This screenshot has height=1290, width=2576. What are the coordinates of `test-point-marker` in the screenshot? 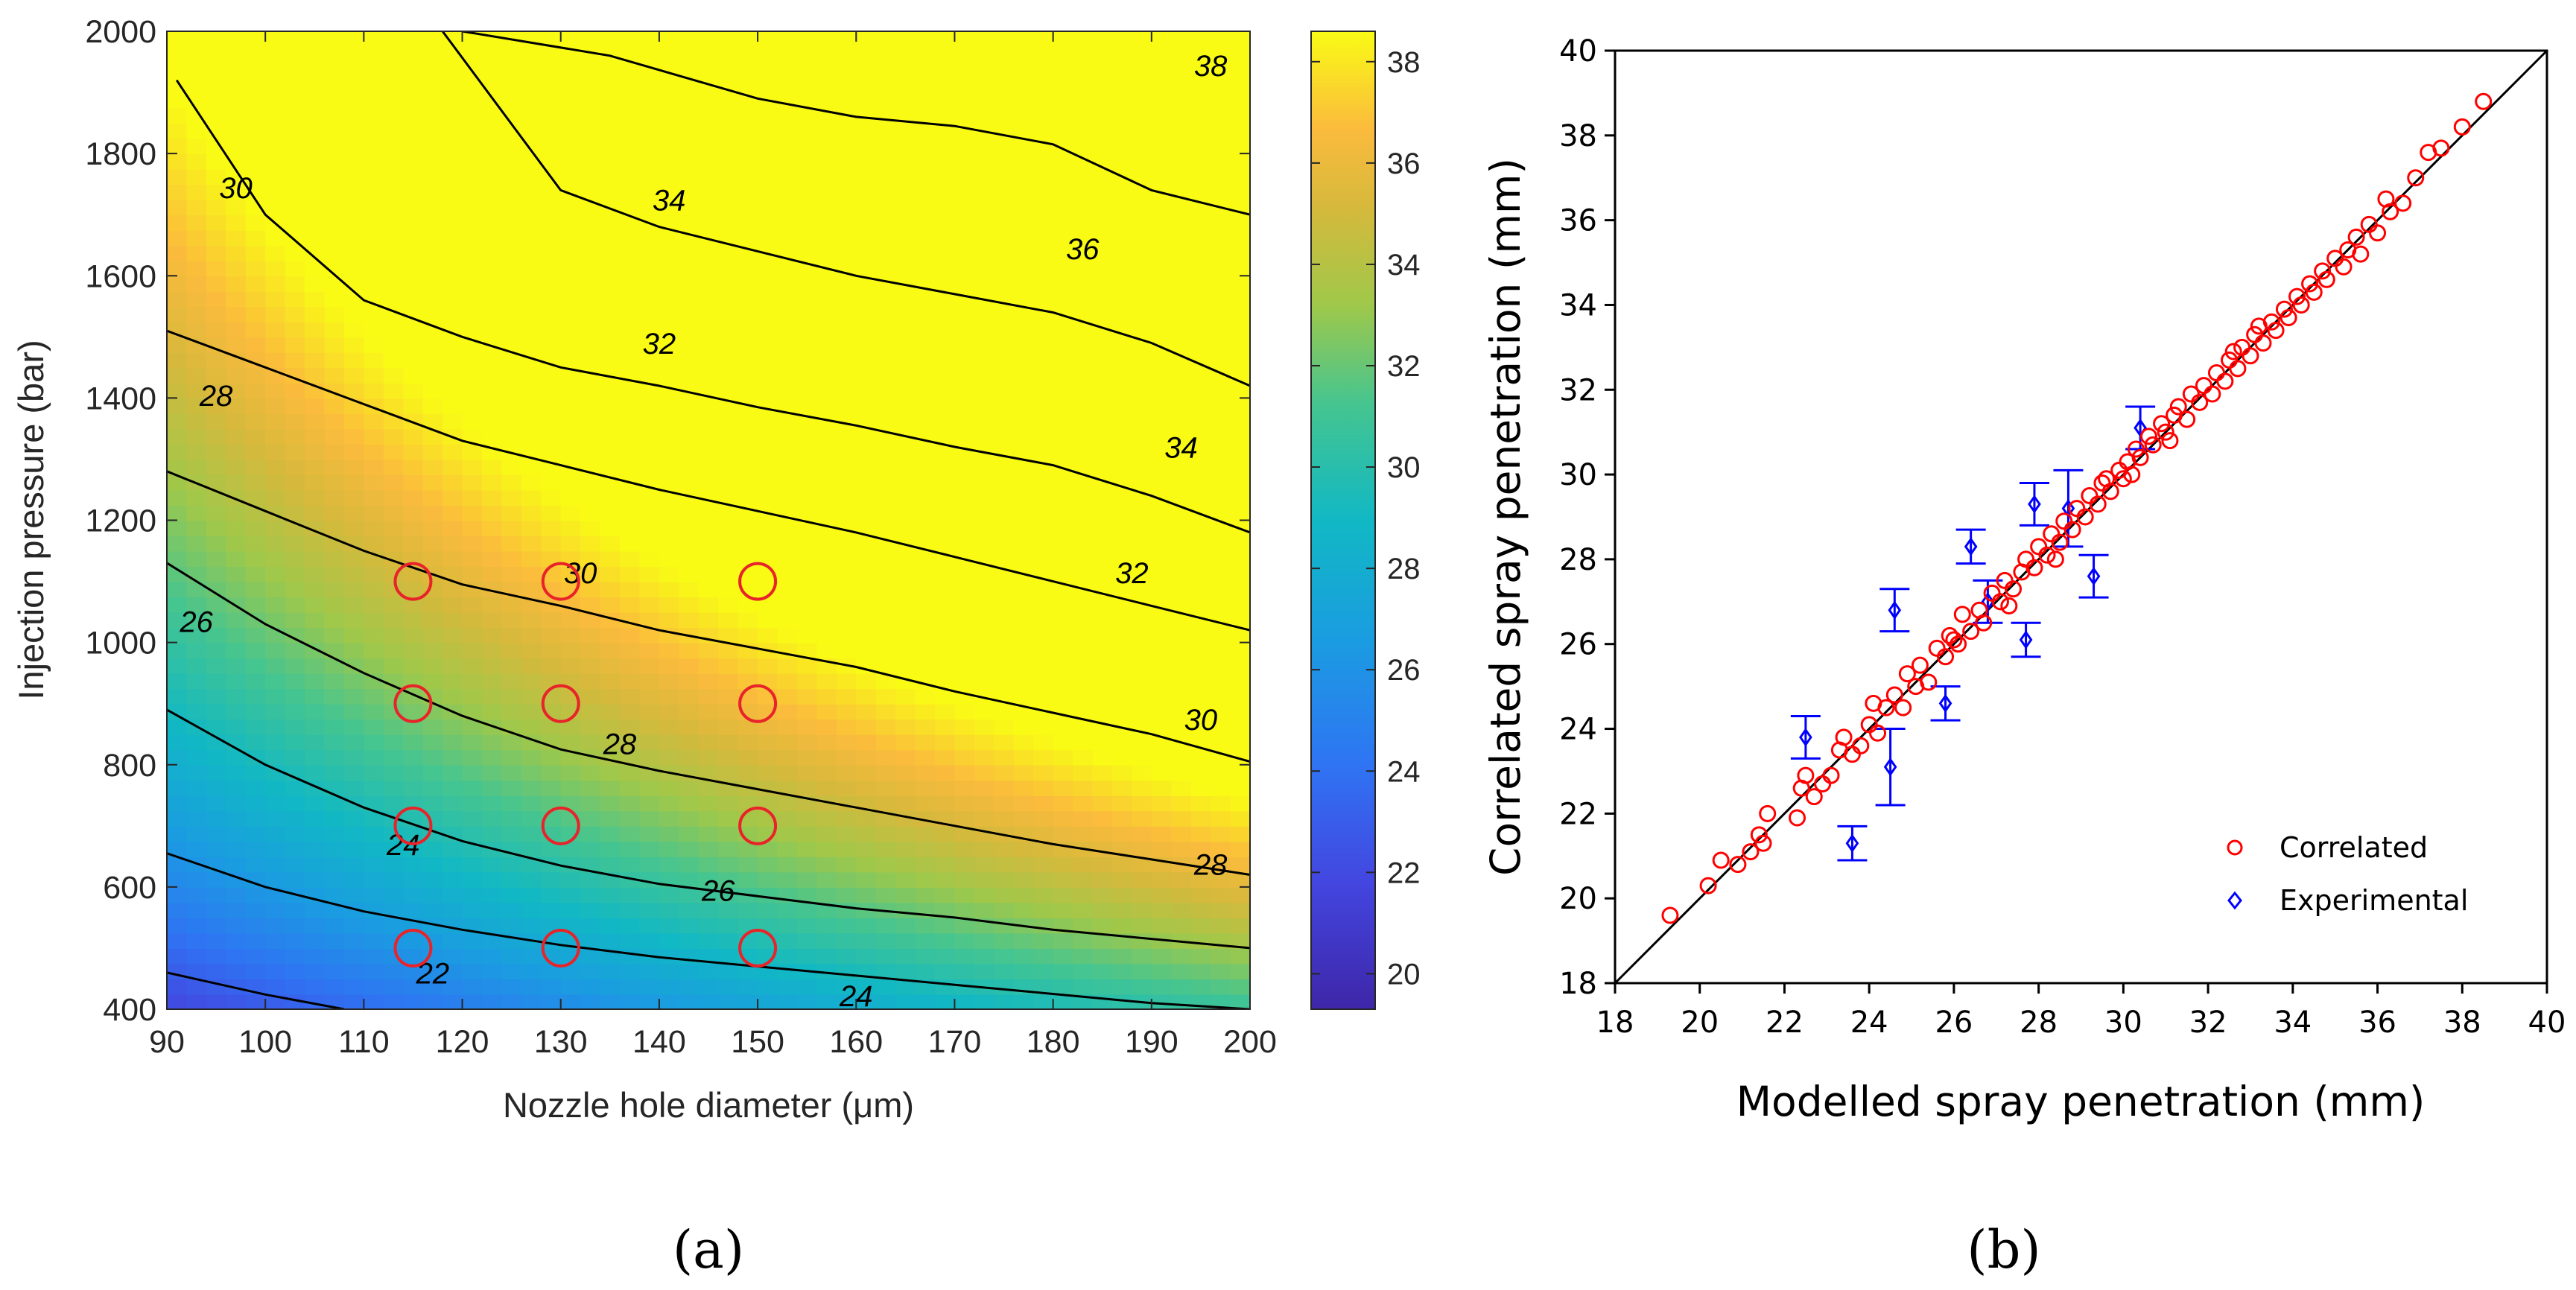 It's located at (561, 825).